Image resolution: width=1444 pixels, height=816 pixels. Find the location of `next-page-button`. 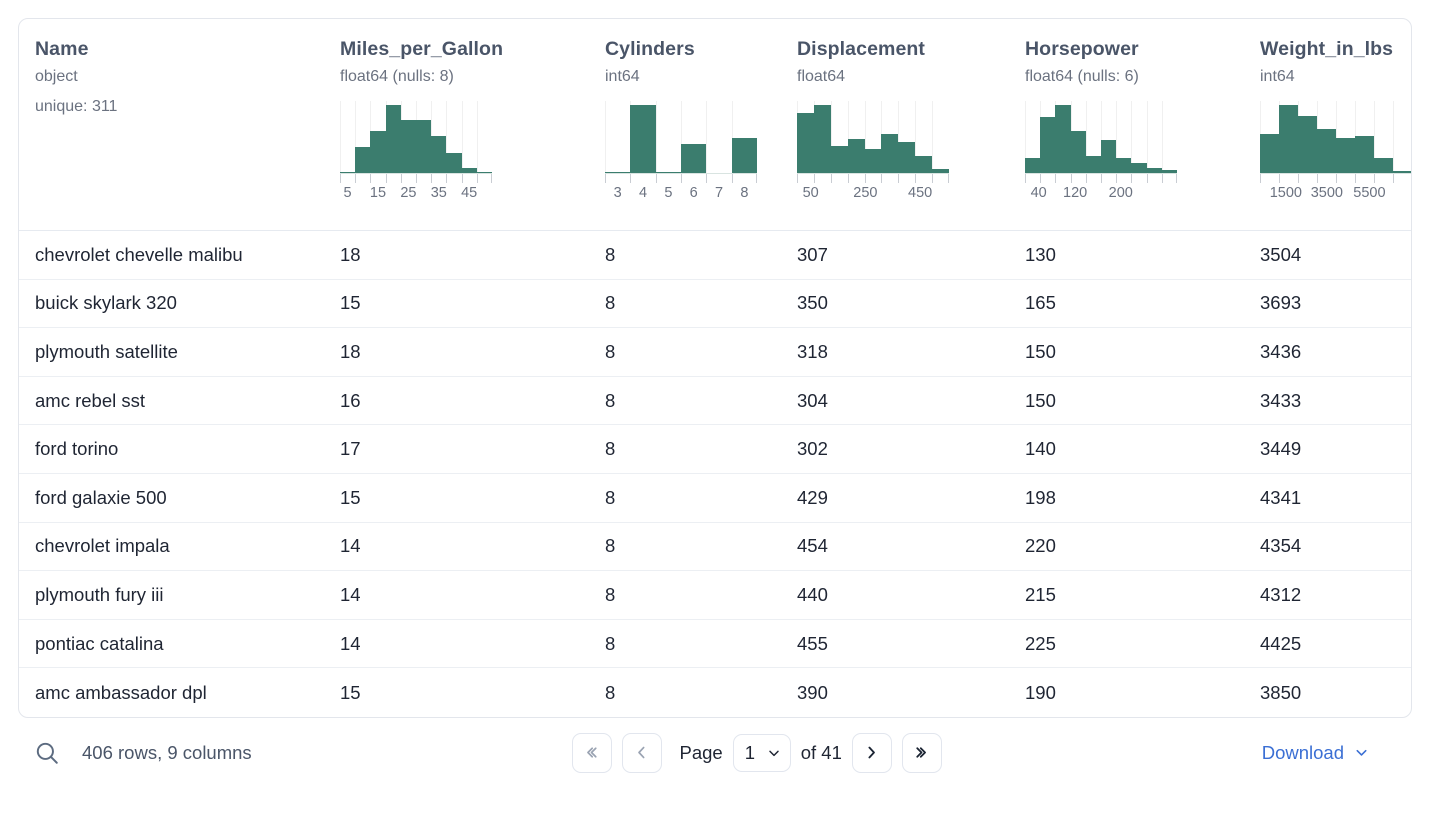

next-page-button is located at coordinates (871, 752).